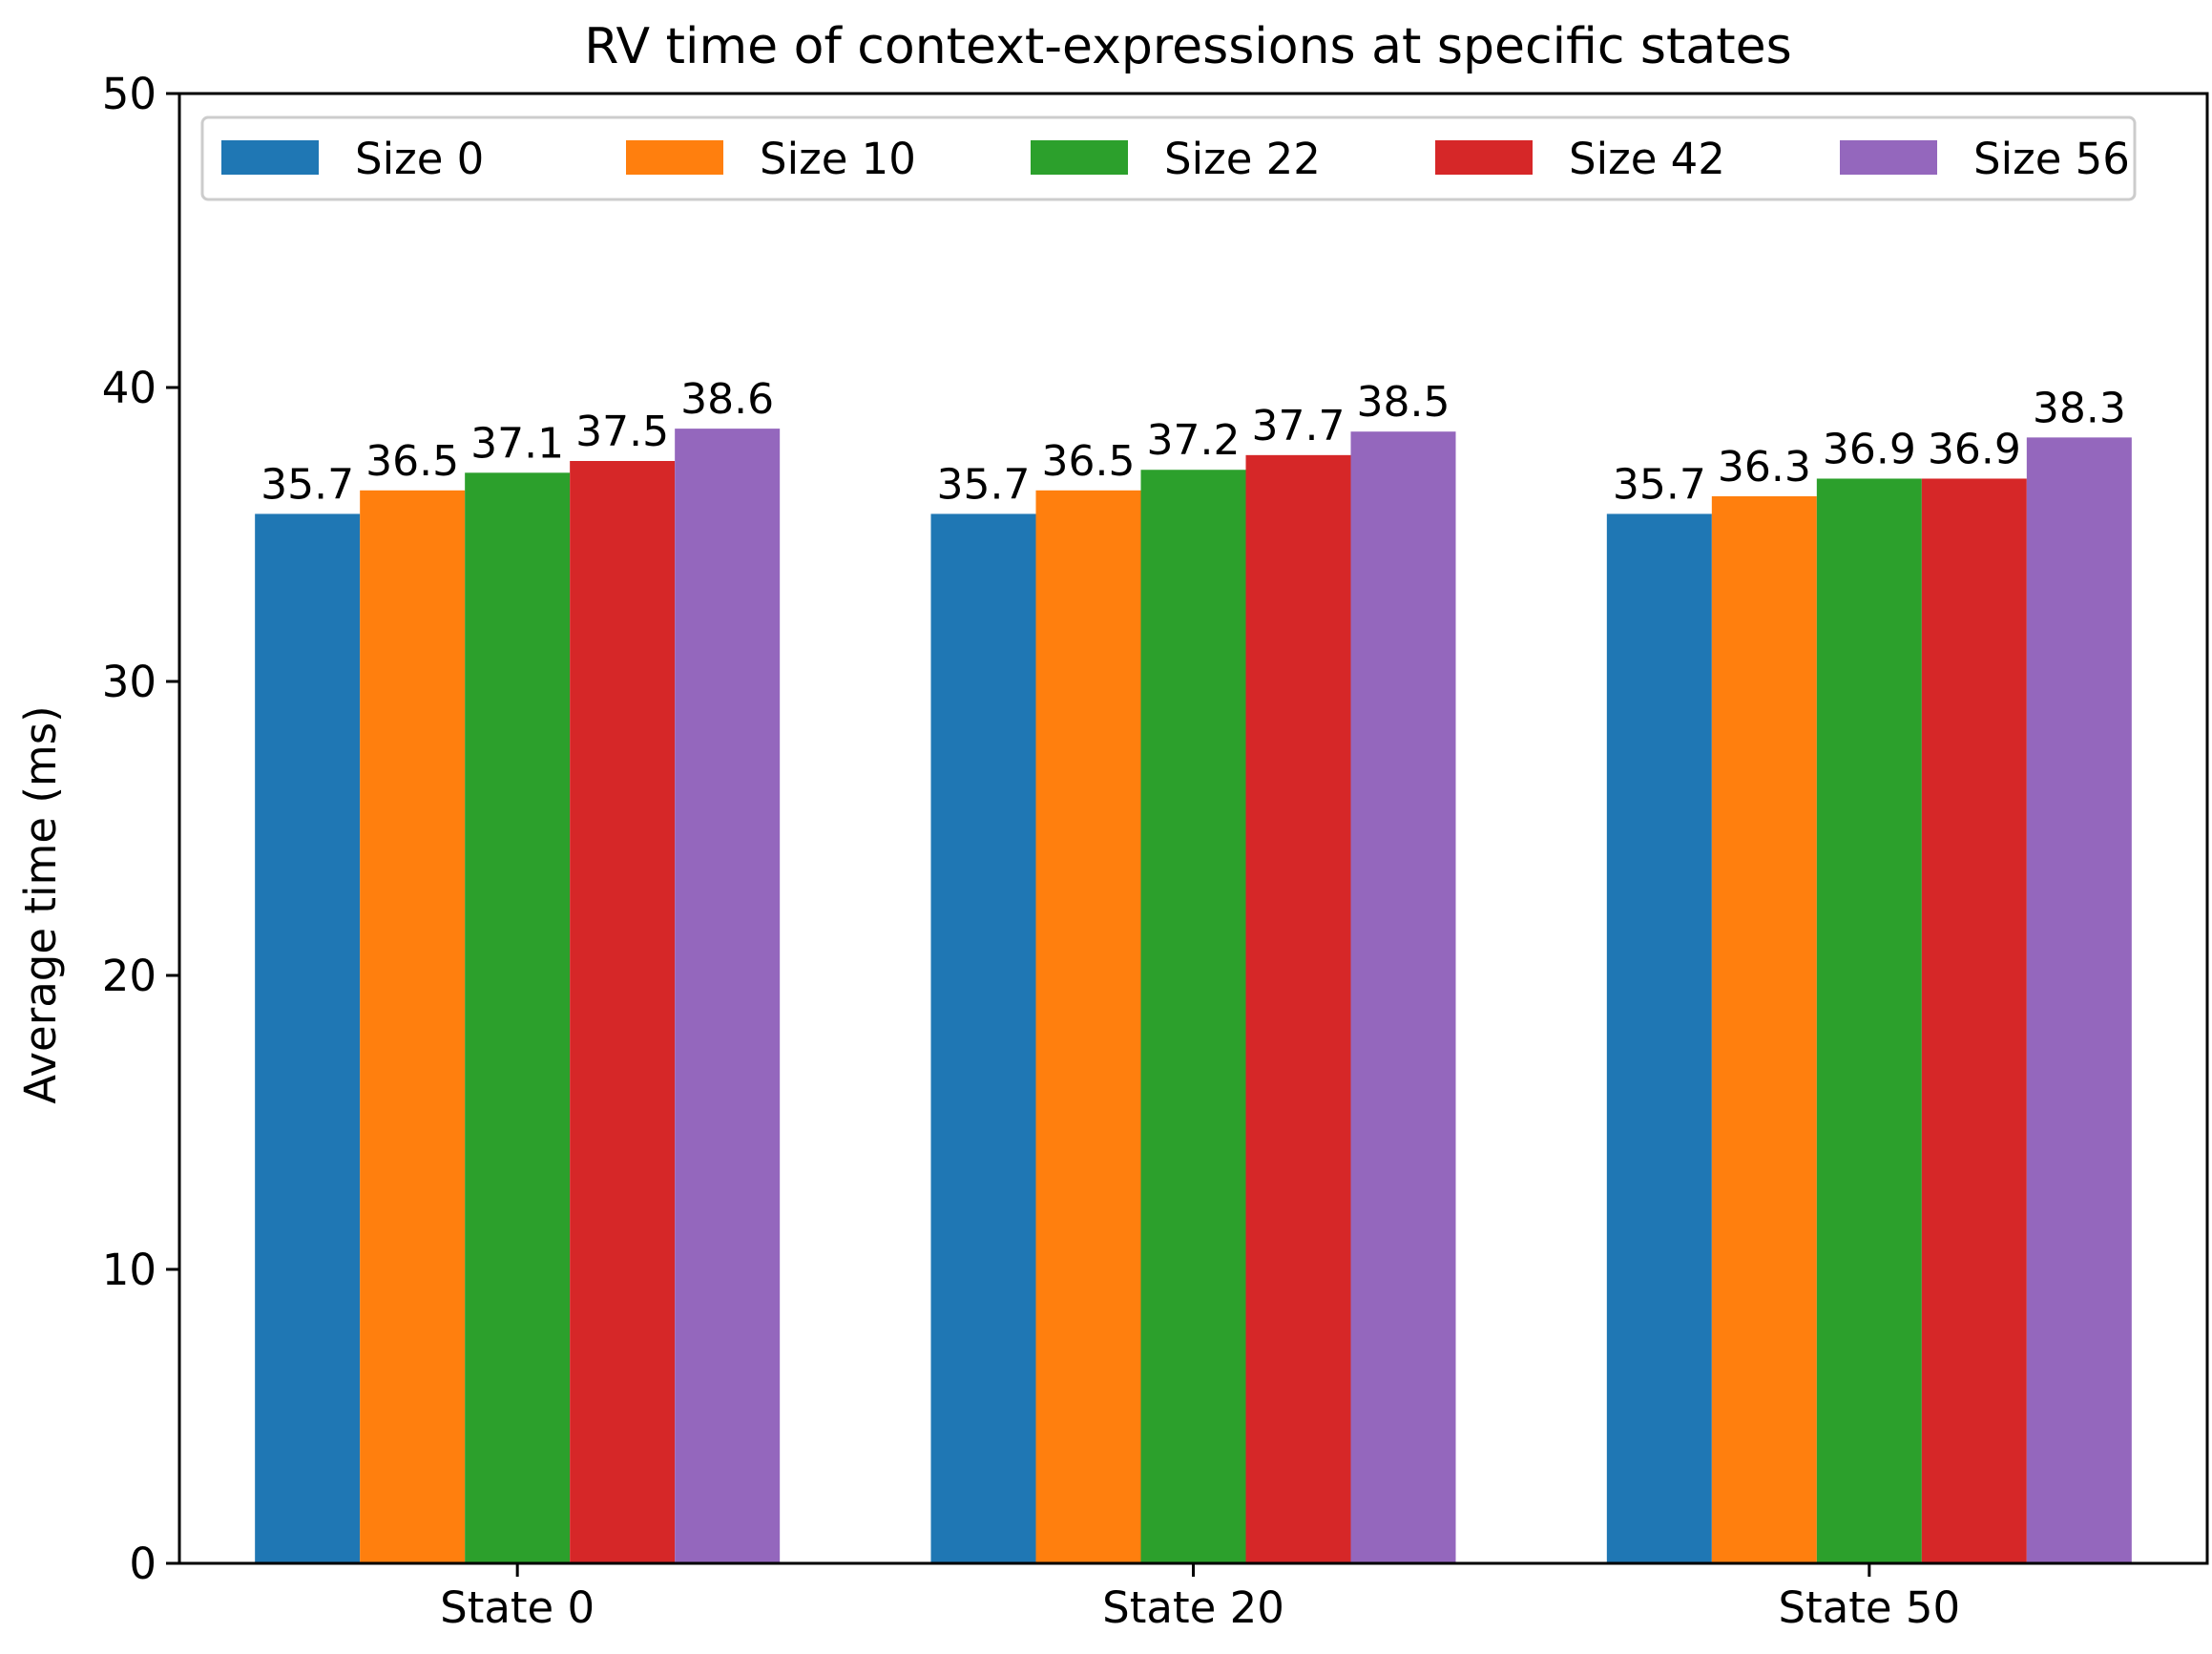  Describe the element at coordinates (40, 904) in the screenshot. I see `y-axis-label: Average time (ms)` at that location.